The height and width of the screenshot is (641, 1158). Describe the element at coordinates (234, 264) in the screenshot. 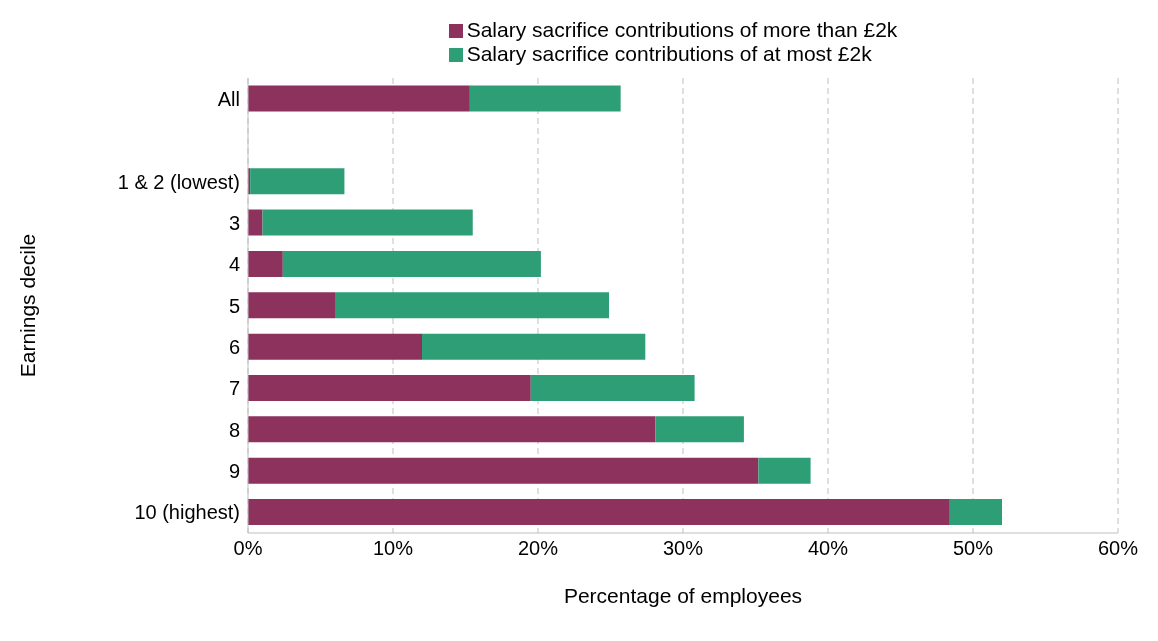

I see `y-tick-label: 4` at that location.